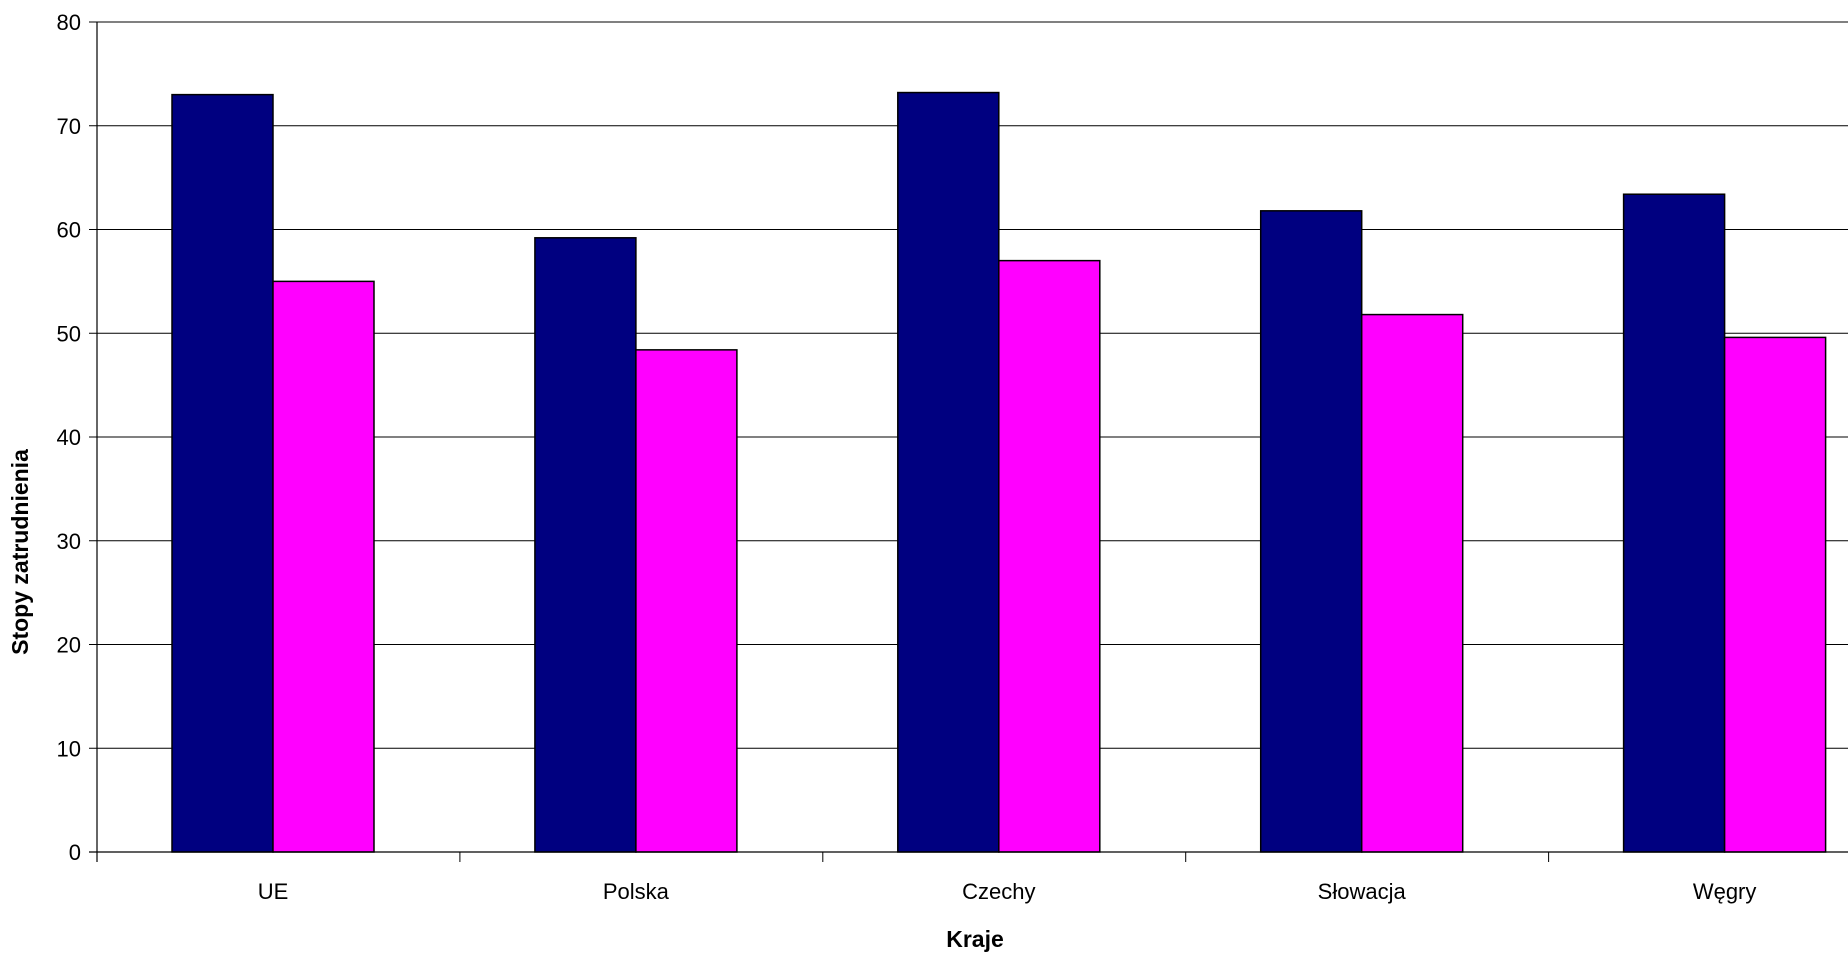 This screenshot has height=954, width=1848. Describe the element at coordinates (69, 333) in the screenshot. I see `y-tick-label: 50` at that location.